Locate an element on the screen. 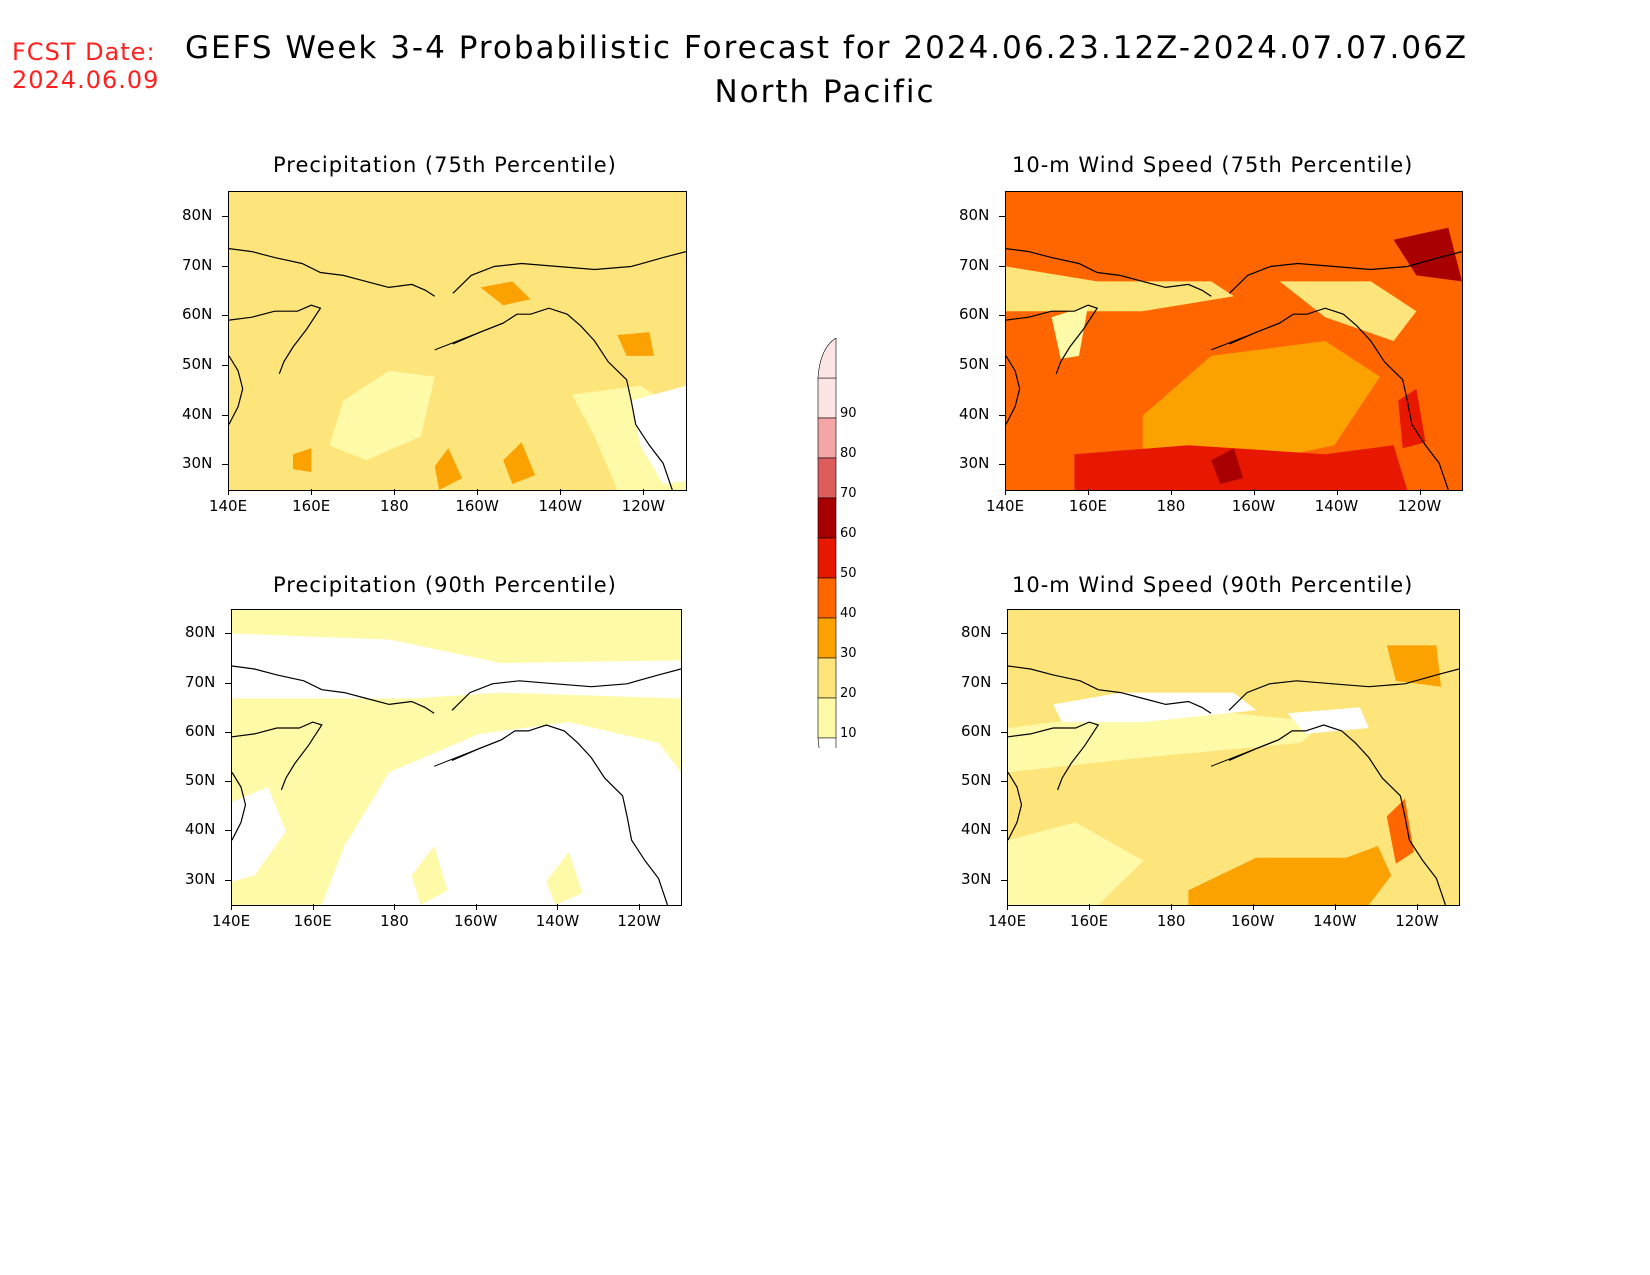  forecast-date: FCST Date: 2024.06.09 is located at coordinates (85, 66).